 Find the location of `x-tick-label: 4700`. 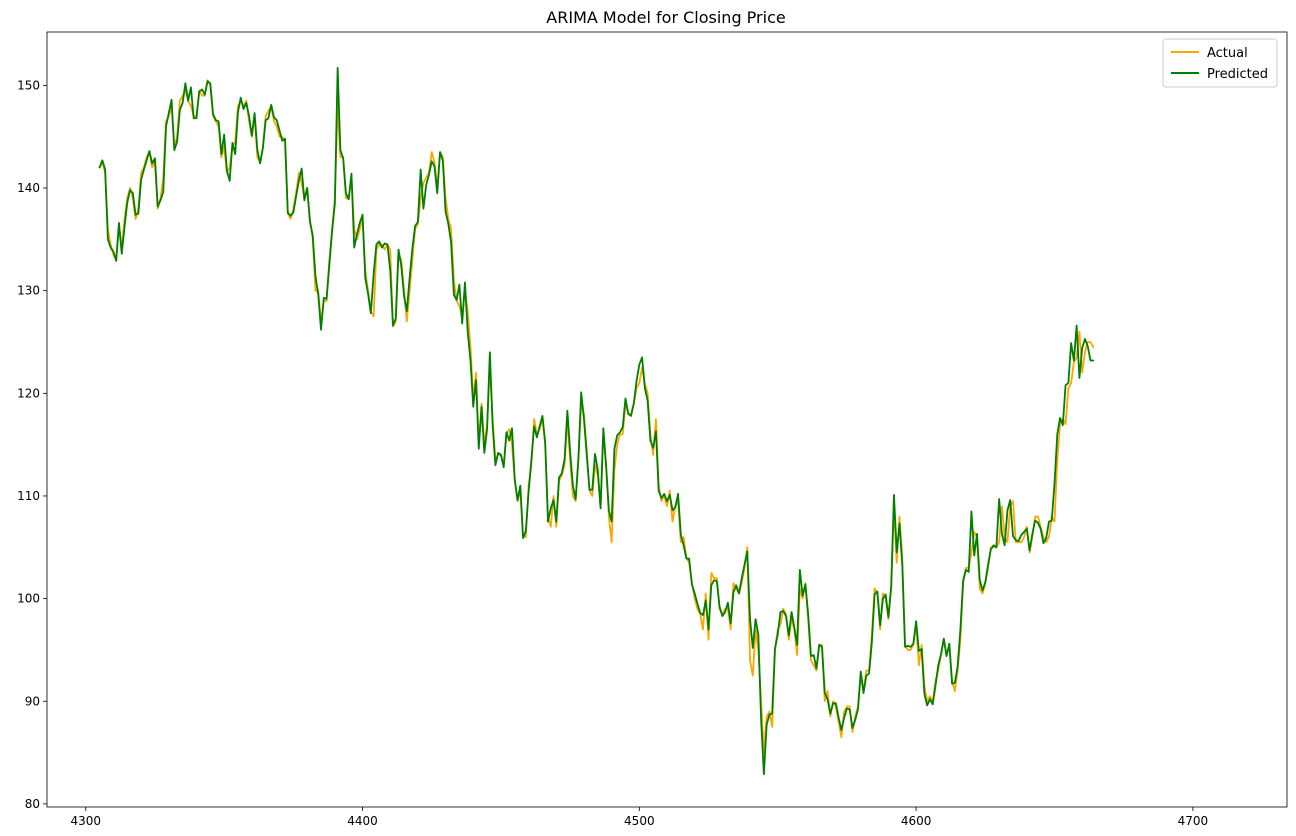

x-tick-label: 4700 is located at coordinates (1193, 821).